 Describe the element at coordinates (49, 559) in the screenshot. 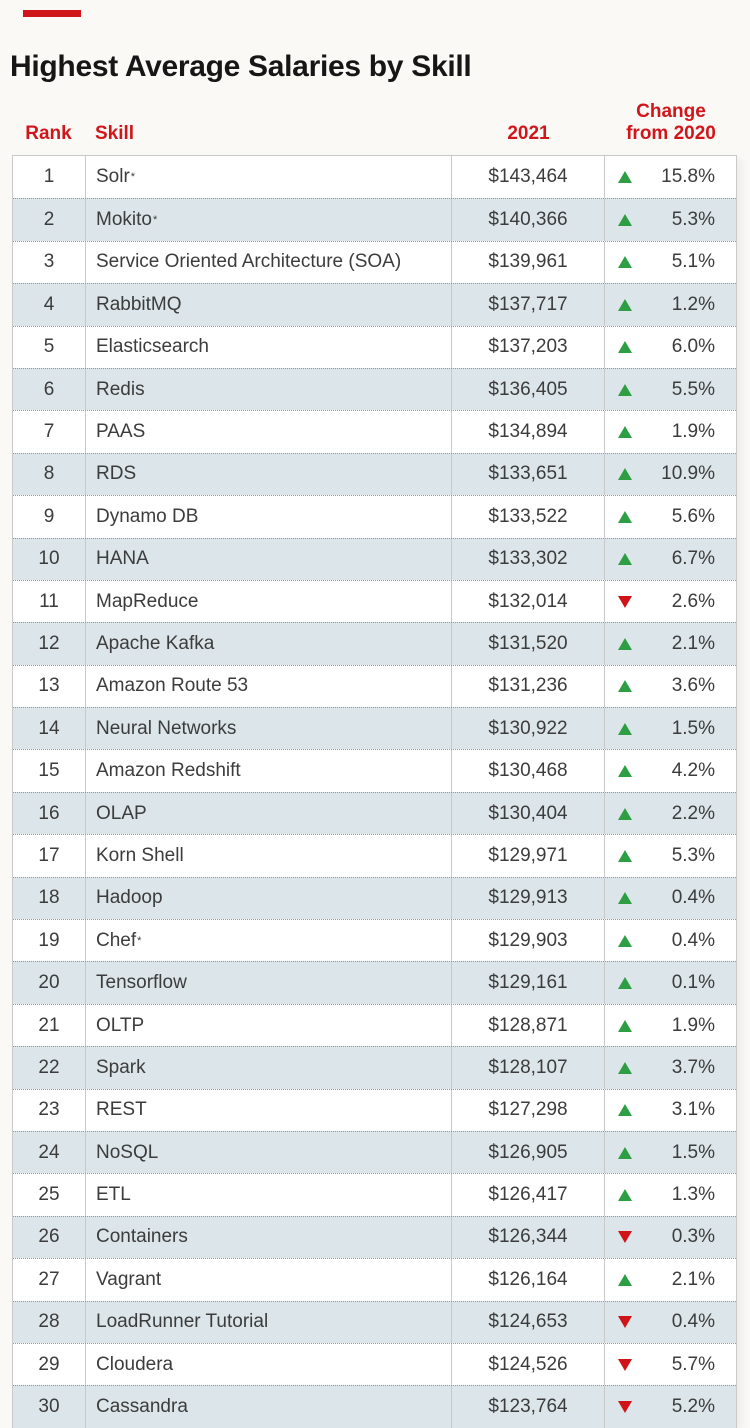

I see `rank-cell: 10` at that location.